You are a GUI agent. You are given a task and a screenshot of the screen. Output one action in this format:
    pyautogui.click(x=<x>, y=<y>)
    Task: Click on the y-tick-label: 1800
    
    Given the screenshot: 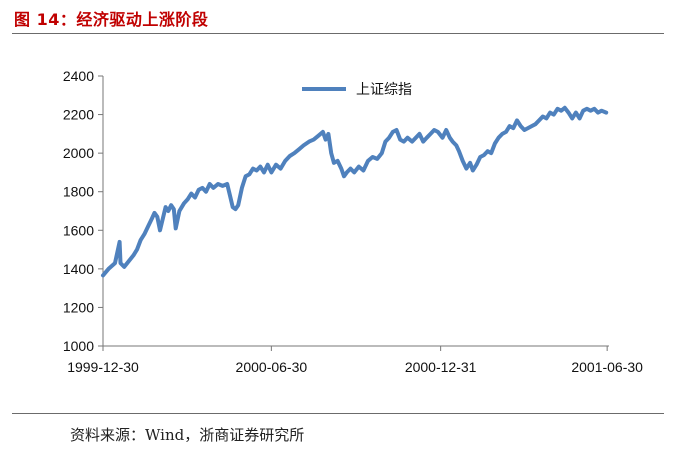 What is the action you would take?
    pyautogui.click(x=78, y=192)
    